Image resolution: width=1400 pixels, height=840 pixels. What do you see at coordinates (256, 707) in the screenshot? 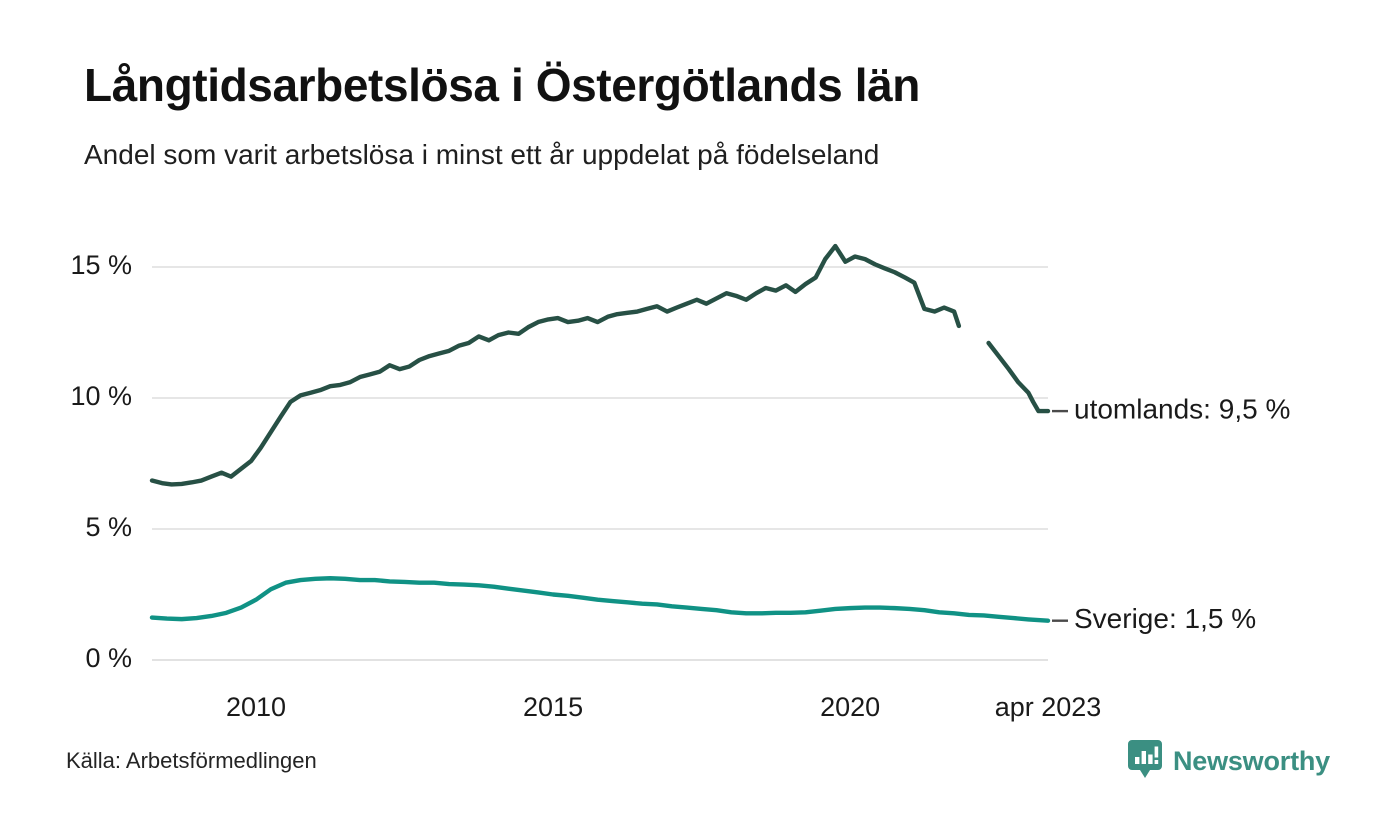
I see `x-tick-label: 2010` at bounding box center [256, 707].